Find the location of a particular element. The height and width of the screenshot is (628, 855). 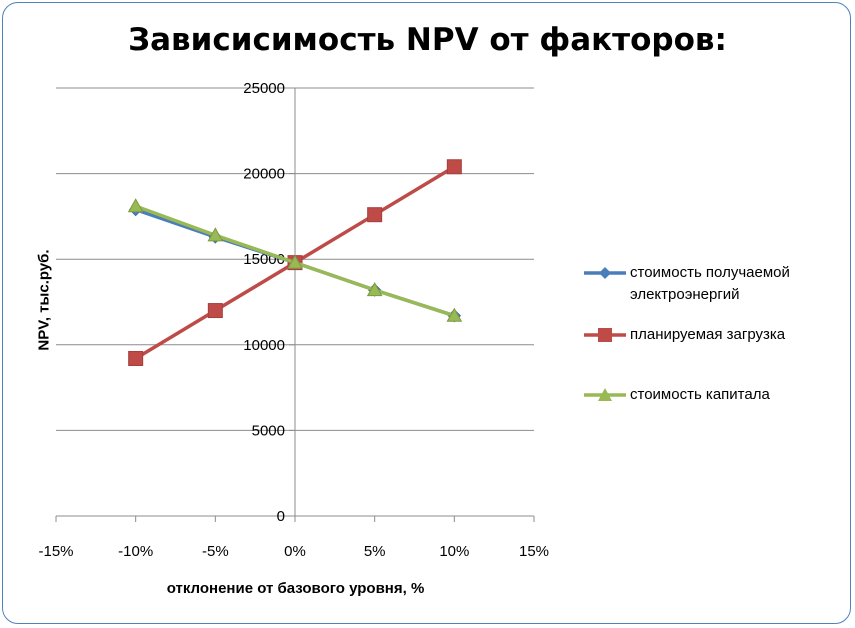

legend-label-electricity-cost: стоимость получаемой электроэнергий is located at coordinates (709, 284).